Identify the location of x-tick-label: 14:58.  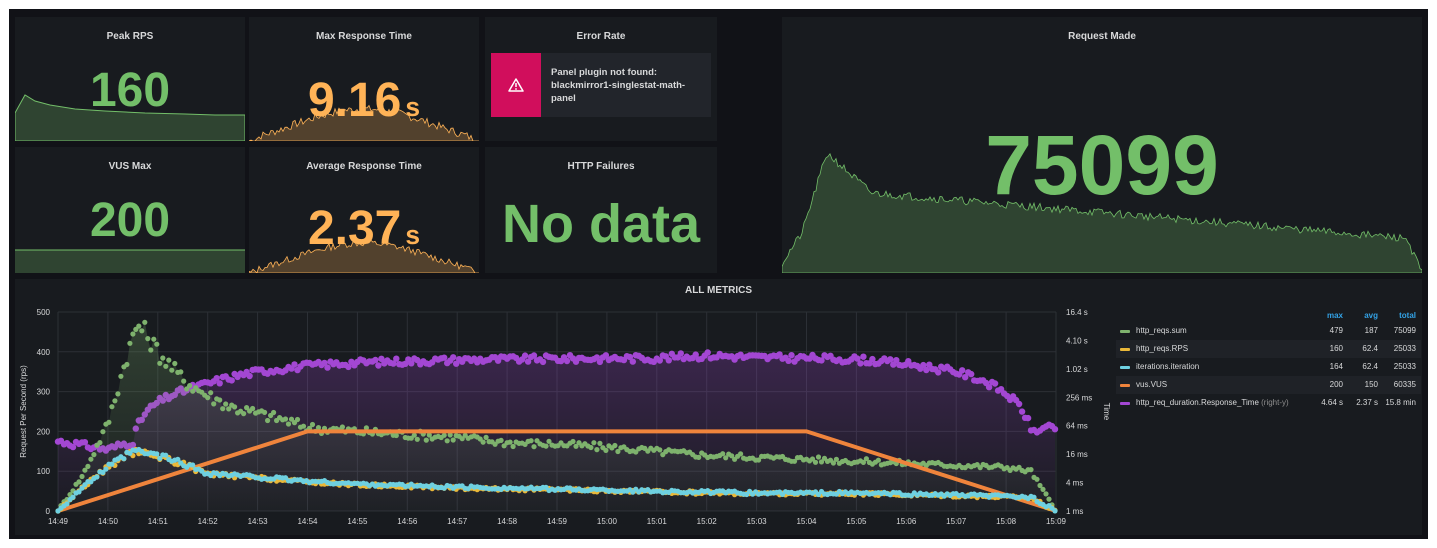
(507, 521).